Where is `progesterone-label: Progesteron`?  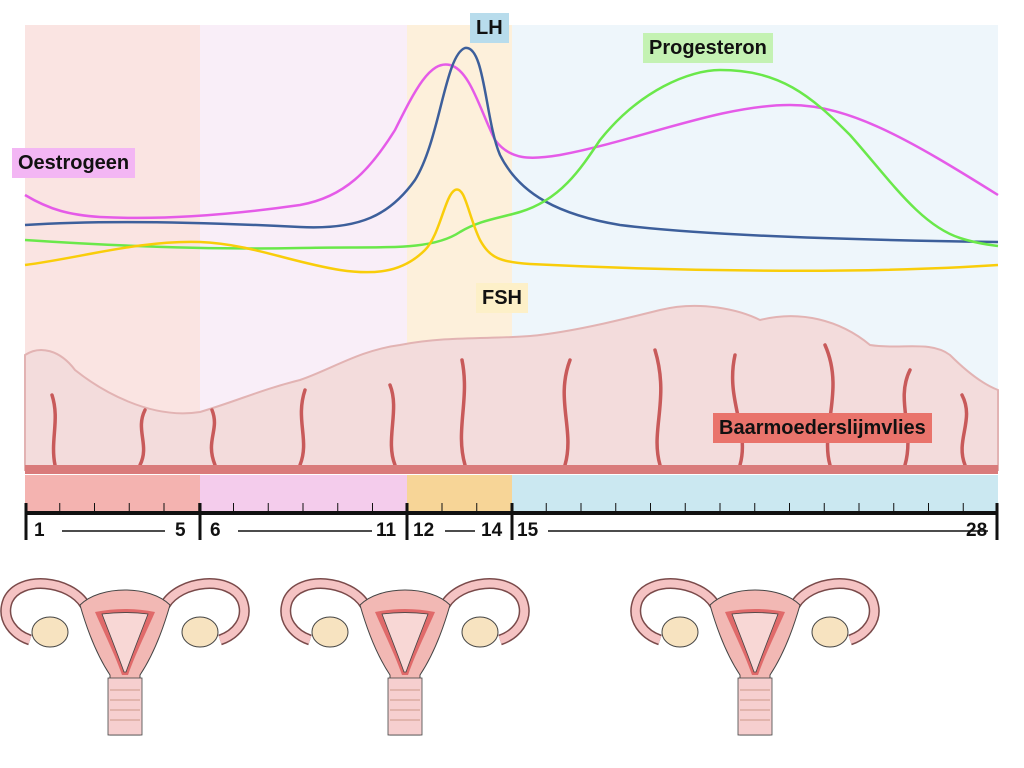 progesterone-label: Progesteron is located at coordinates (708, 48).